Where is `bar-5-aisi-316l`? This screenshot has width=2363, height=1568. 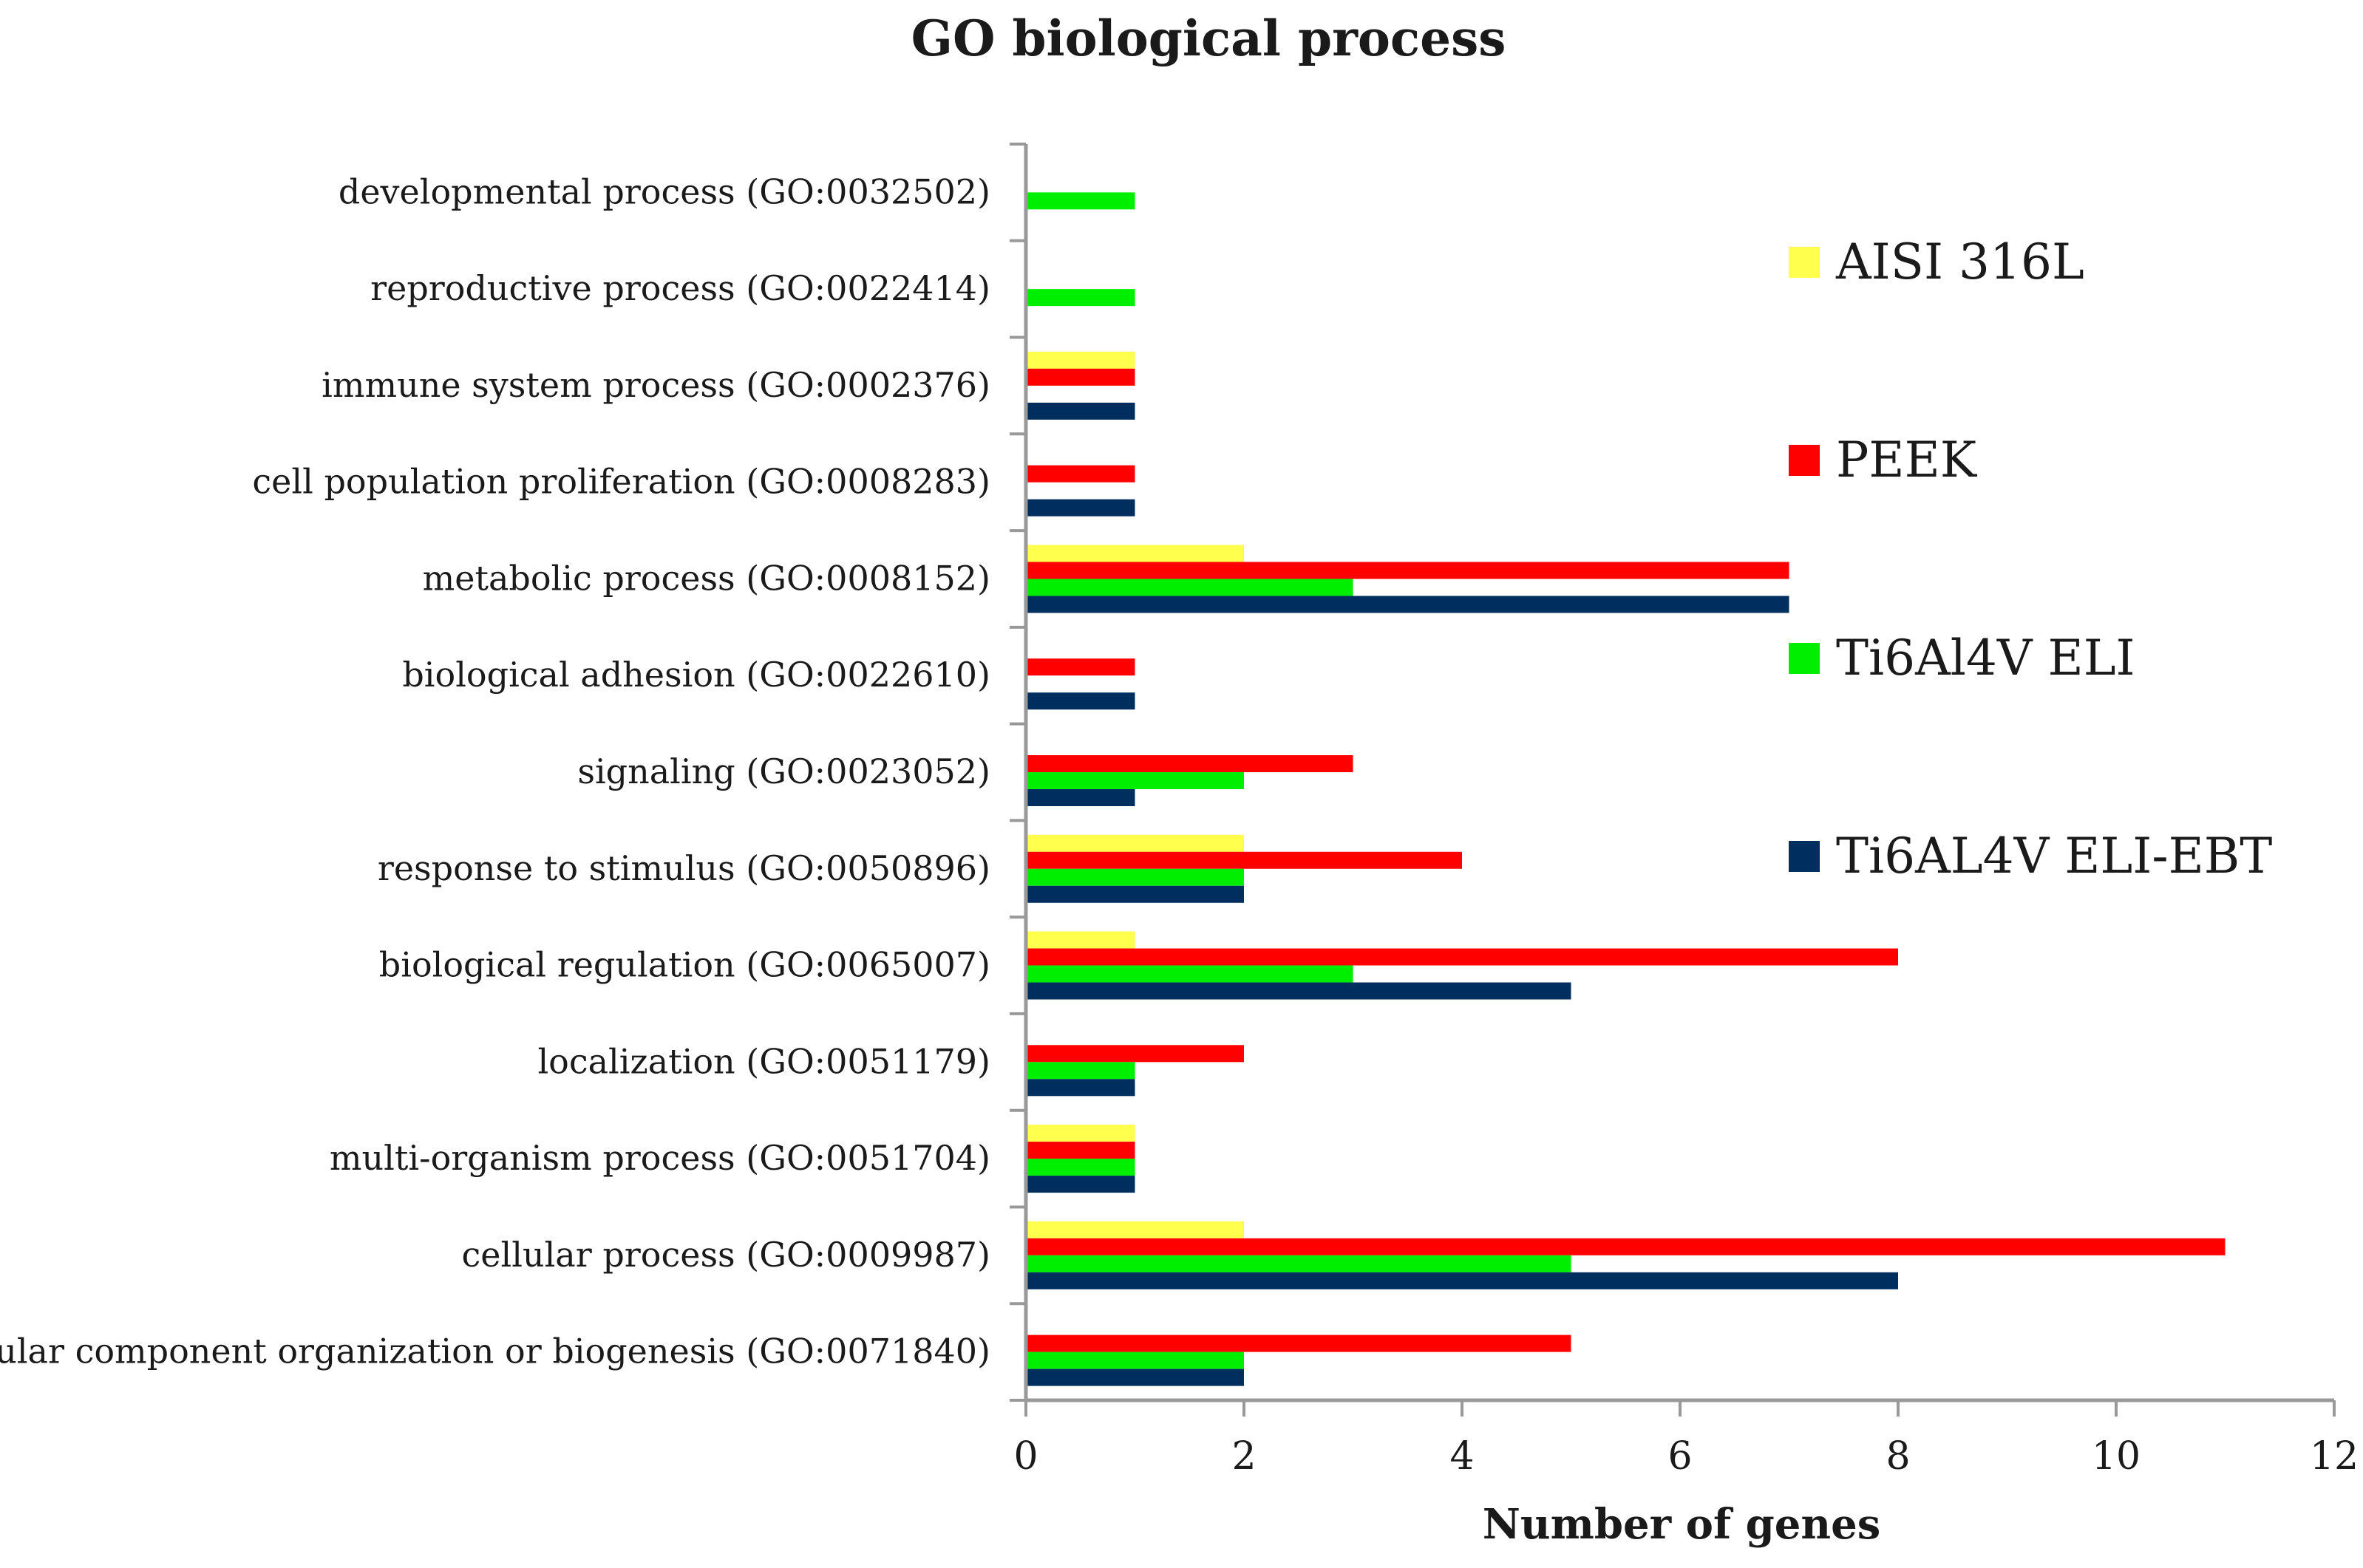 bar-5-aisi-316l is located at coordinates (1135, 553).